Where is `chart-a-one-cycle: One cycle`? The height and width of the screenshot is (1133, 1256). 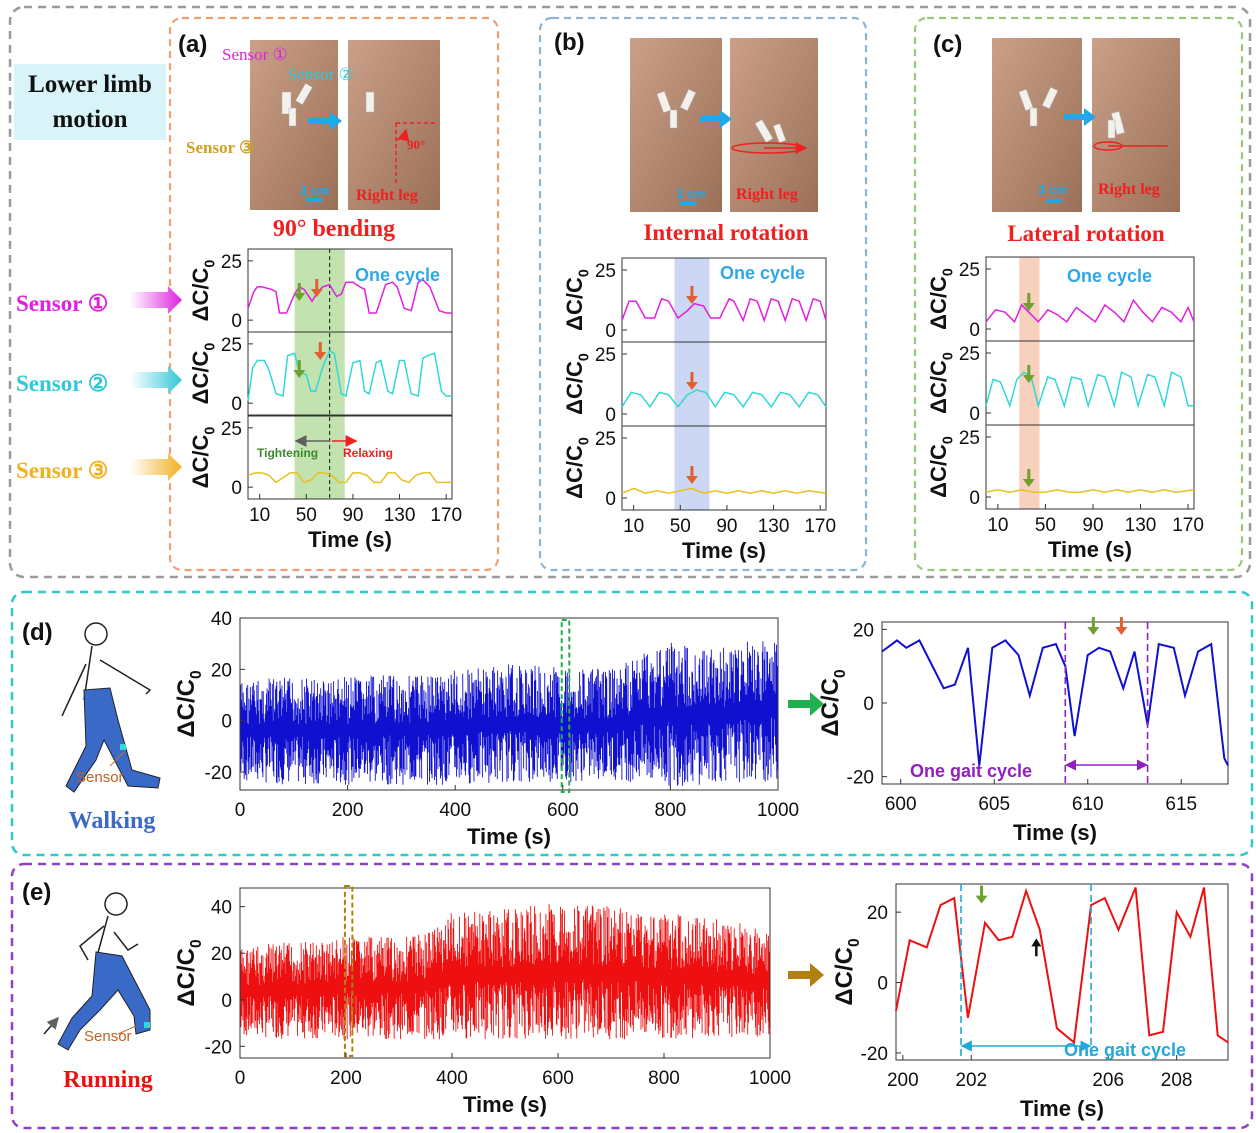 chart-a-one-cycle: One cycle is located at coordinates (397, 275).